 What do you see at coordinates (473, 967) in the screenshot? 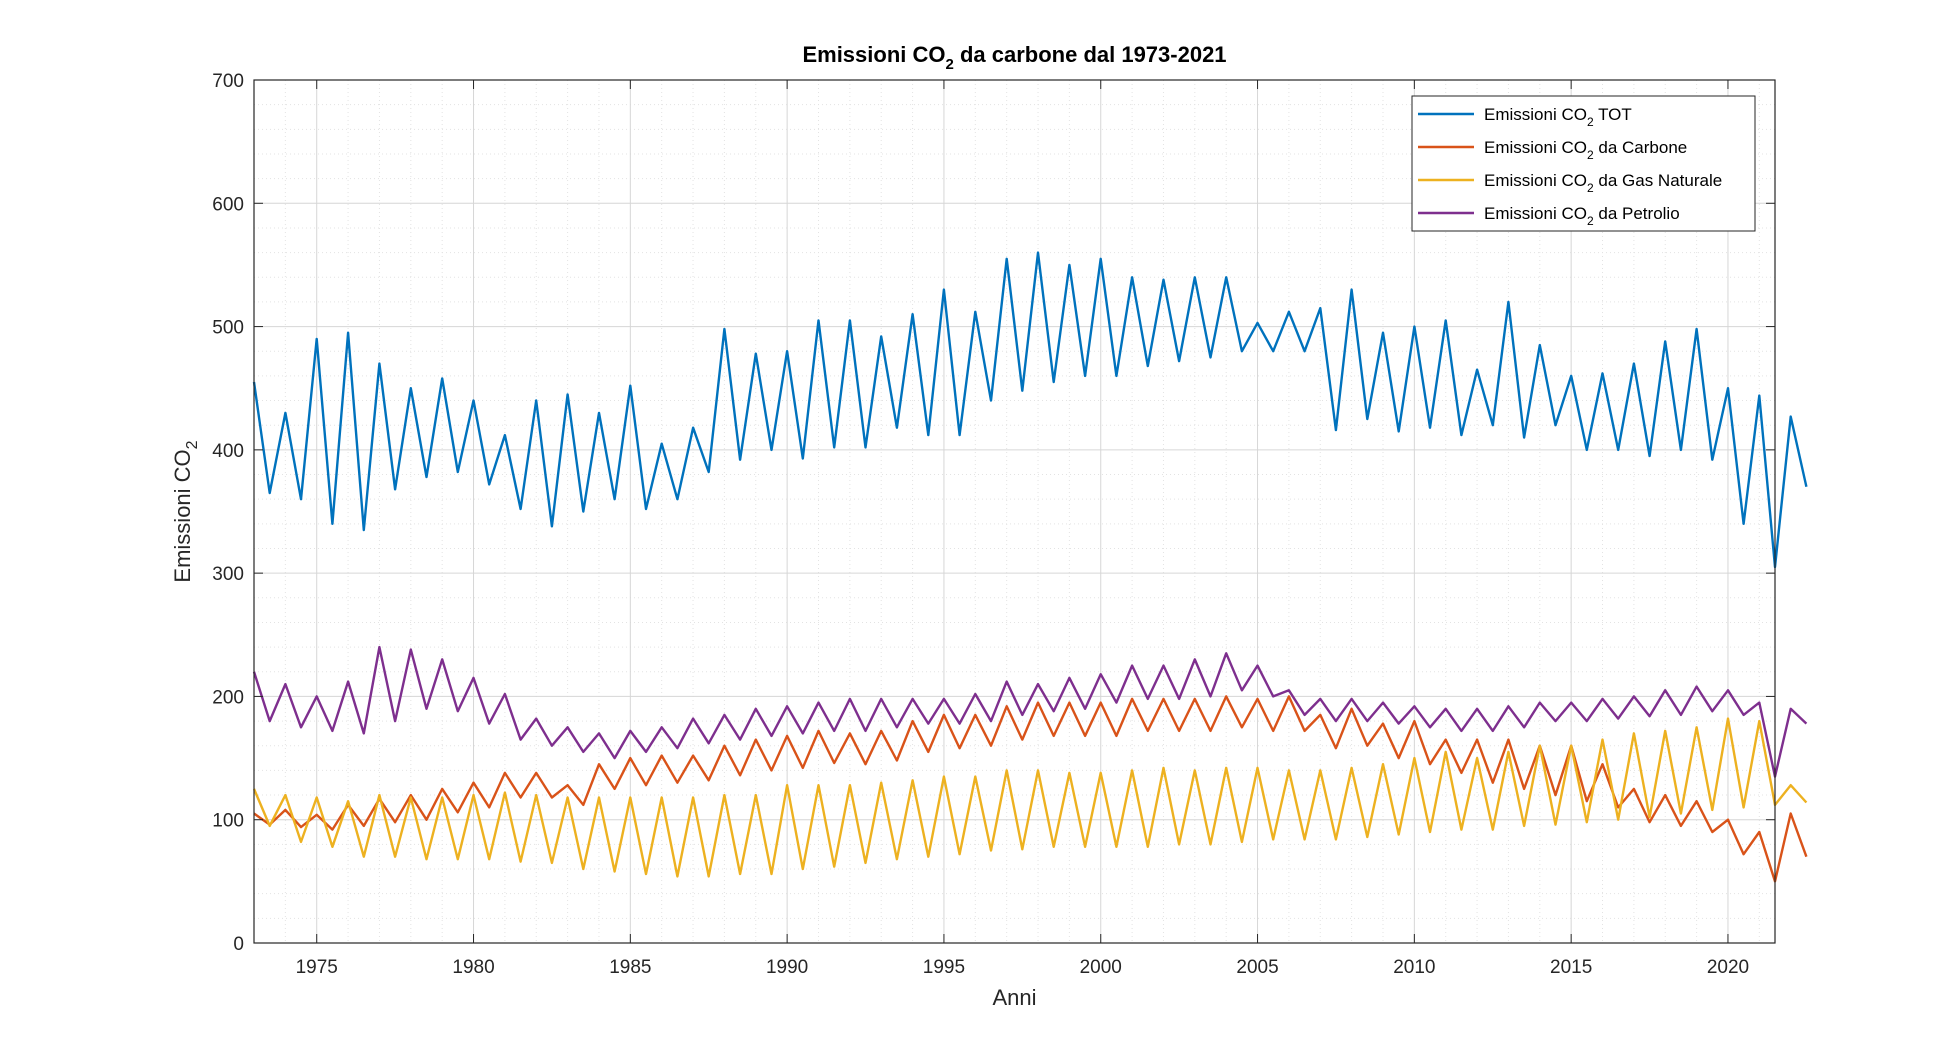
I see `x-tick-label: 1980` at bounding box center [473, 967].